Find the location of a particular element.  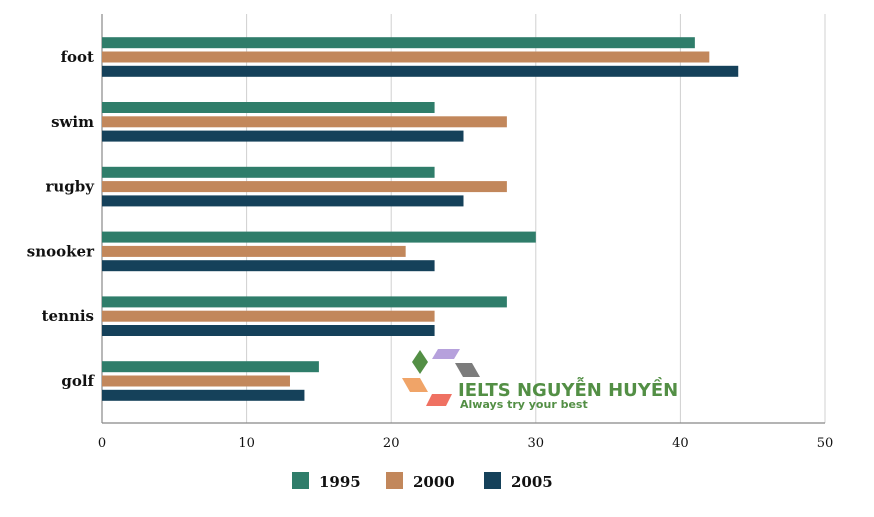

bar-1995-snooker is located at coordinates (319, 237).